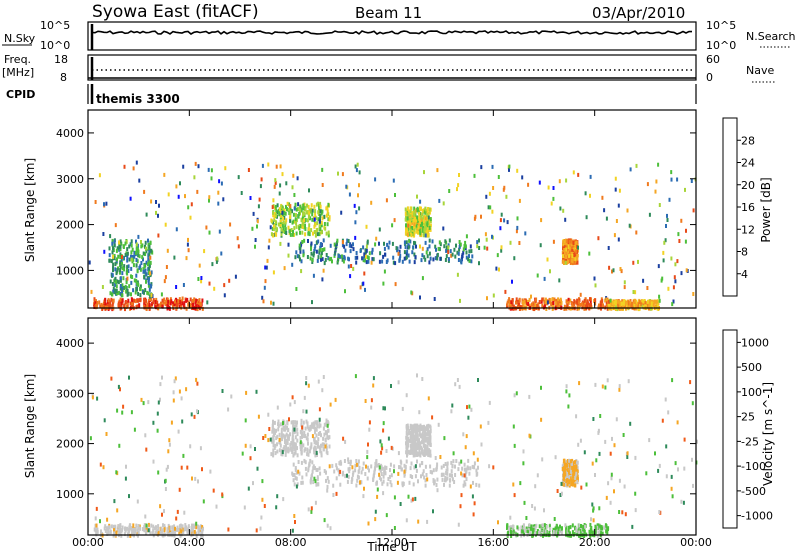  What do you see at coordinates (744, 274) in the screenshot?
I see `colorbar-tick-label: 4` at bounding box center [744, 274].